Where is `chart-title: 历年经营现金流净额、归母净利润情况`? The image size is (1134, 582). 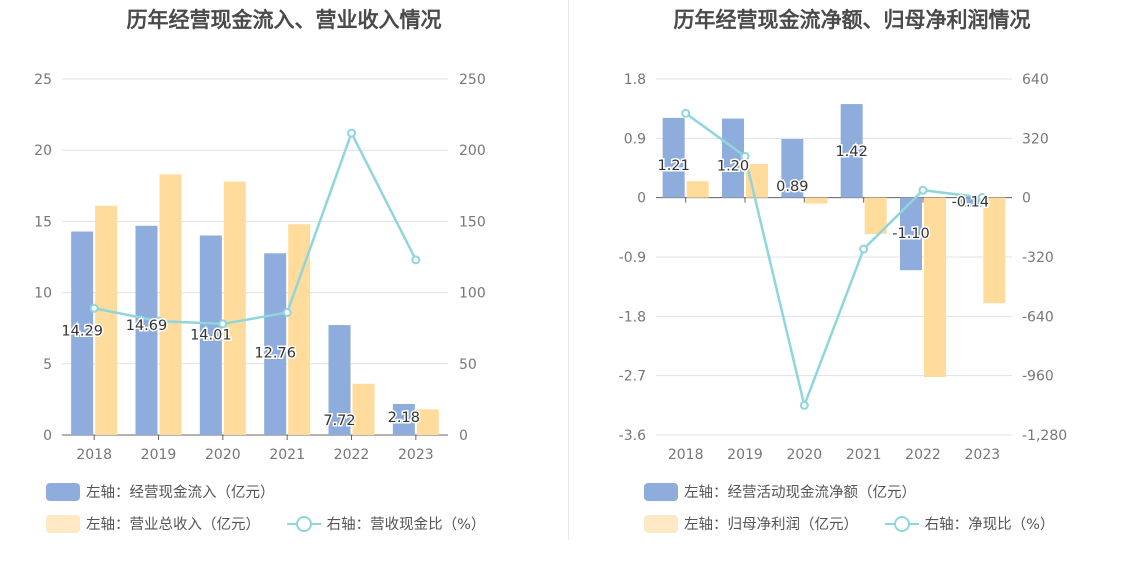
chart-title: 历年经营现金流净额、归母净利润情况 is located at coordinates (852, 20).